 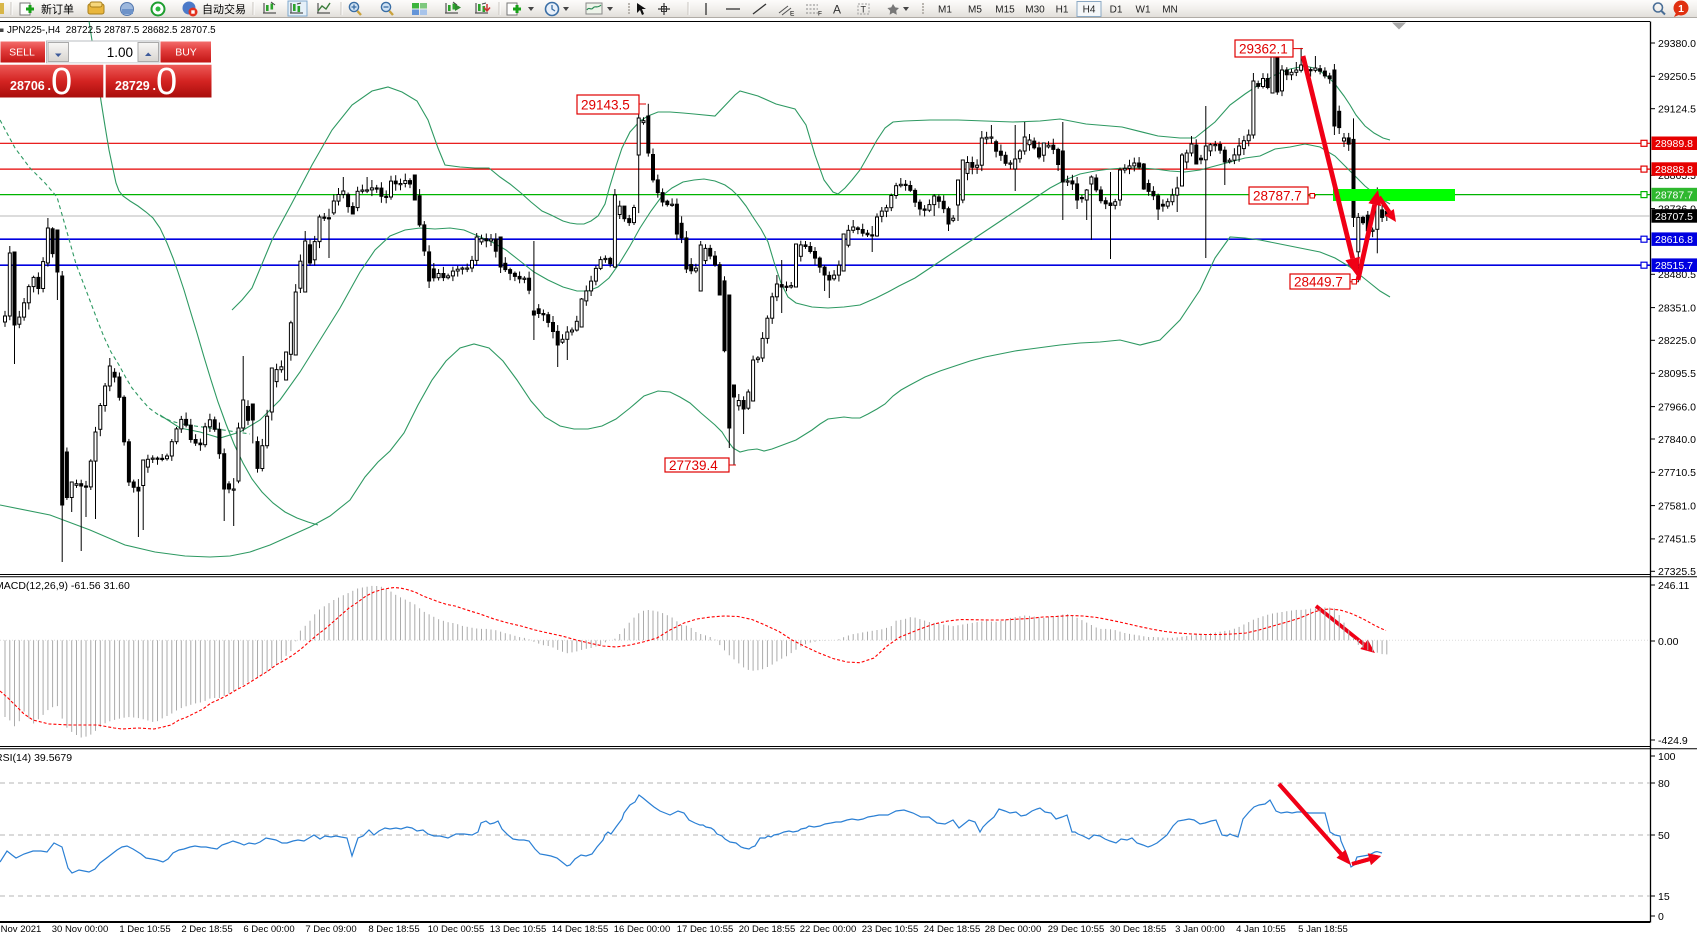 I want to click on svg-text: 17 Dec 10:55, so click(x=705, y=929).